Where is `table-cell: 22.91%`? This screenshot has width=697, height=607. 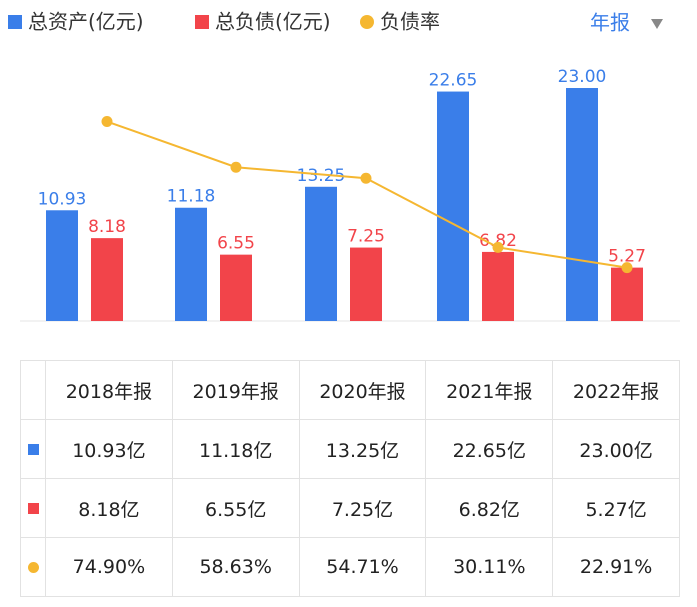 table-cell: 22.91% is located at coordinates (616, 567).